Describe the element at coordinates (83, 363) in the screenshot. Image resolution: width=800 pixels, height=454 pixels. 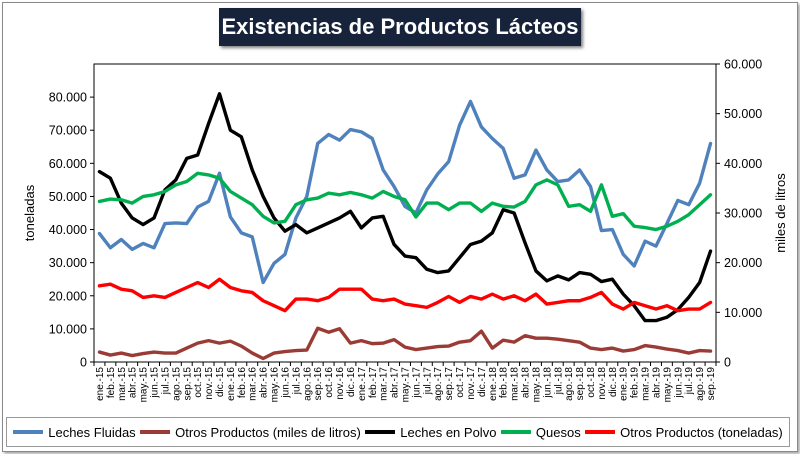
I see `y-left-tick-label: 0` at that location.